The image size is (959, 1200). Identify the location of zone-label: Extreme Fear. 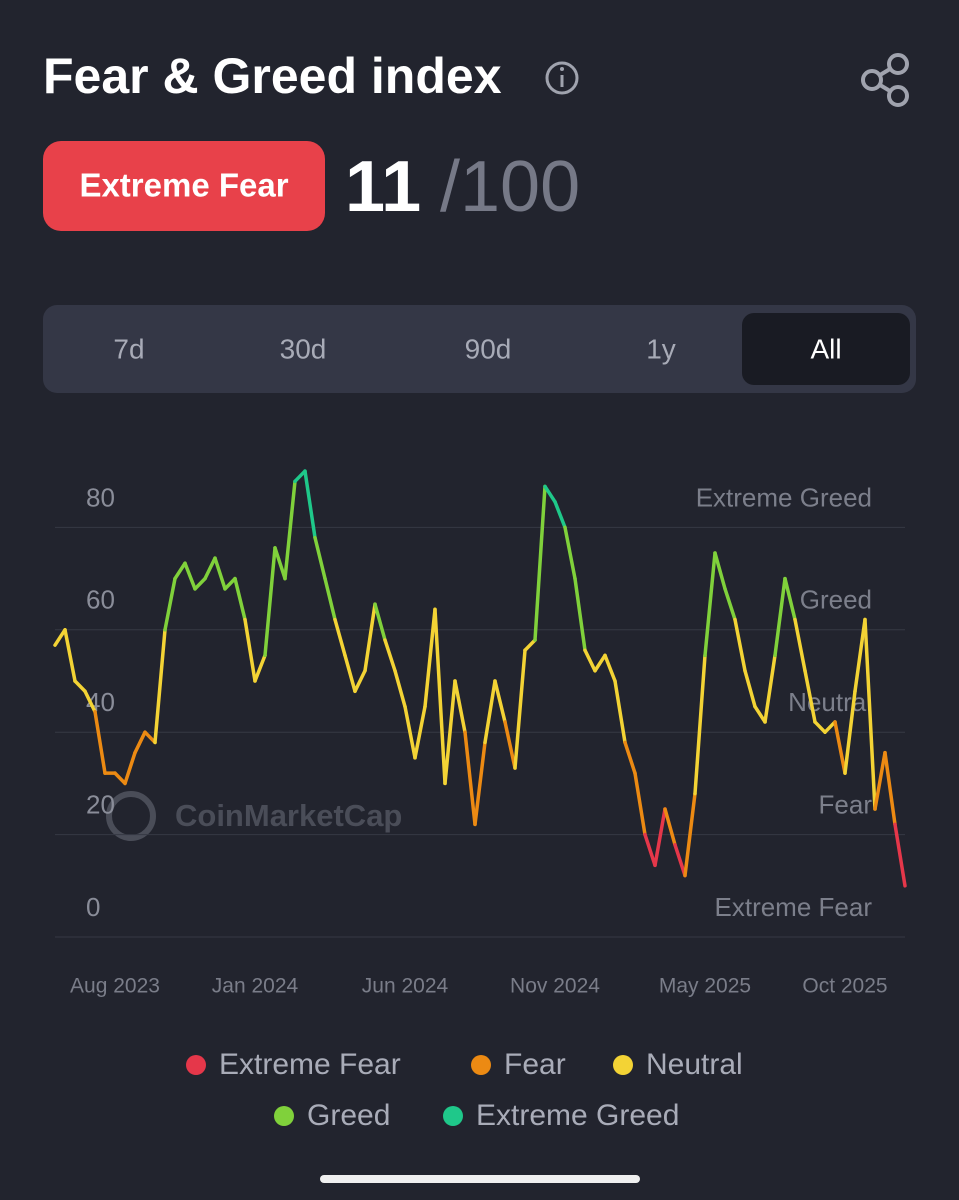
(794, 907).